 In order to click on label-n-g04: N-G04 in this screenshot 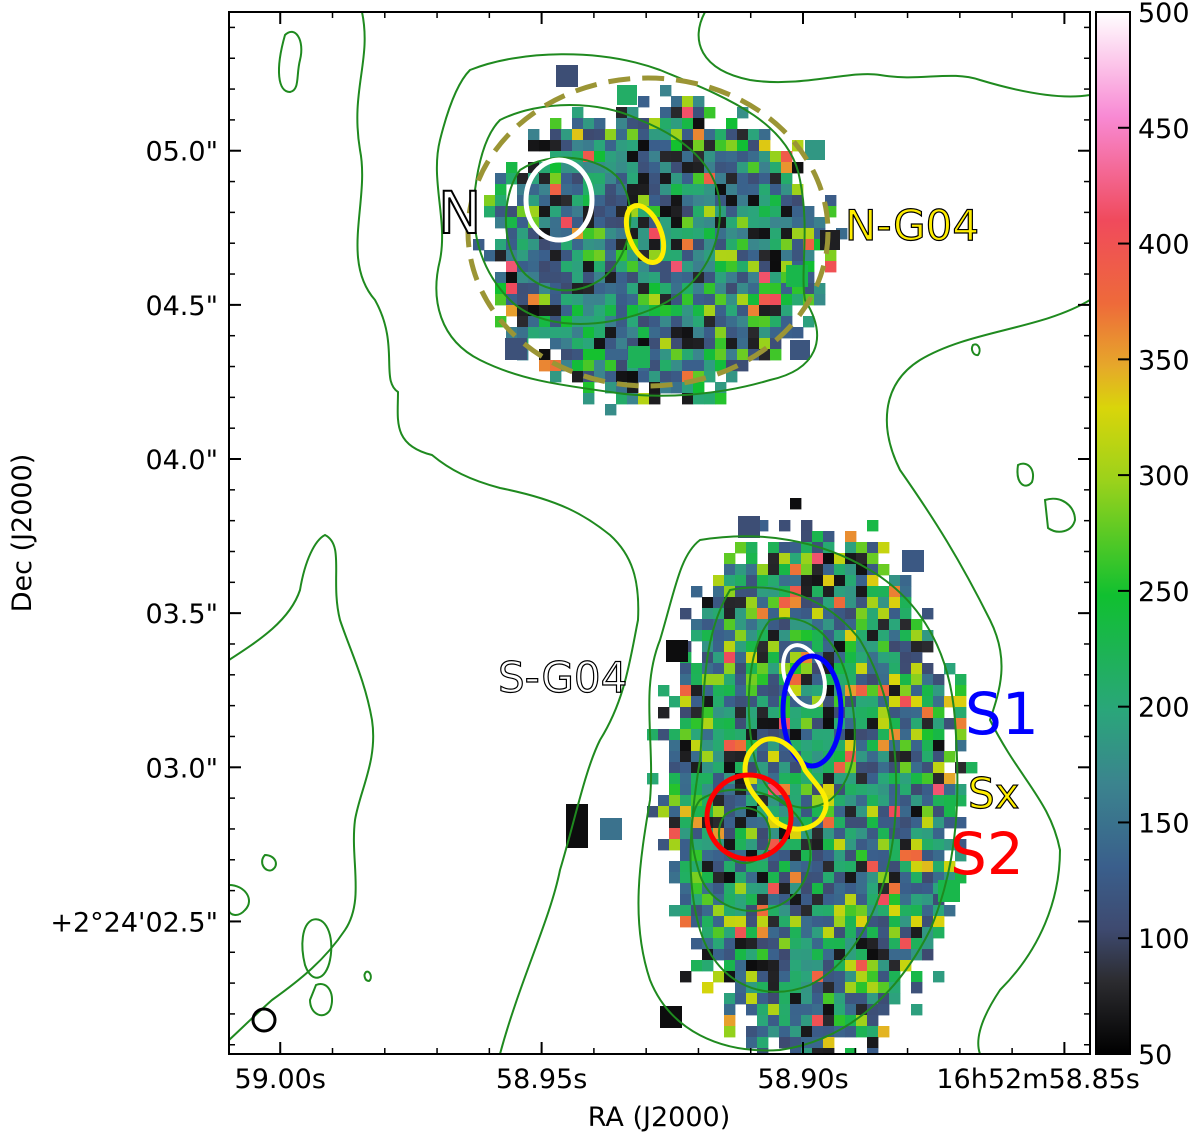, I will do `click(912, 225)`.